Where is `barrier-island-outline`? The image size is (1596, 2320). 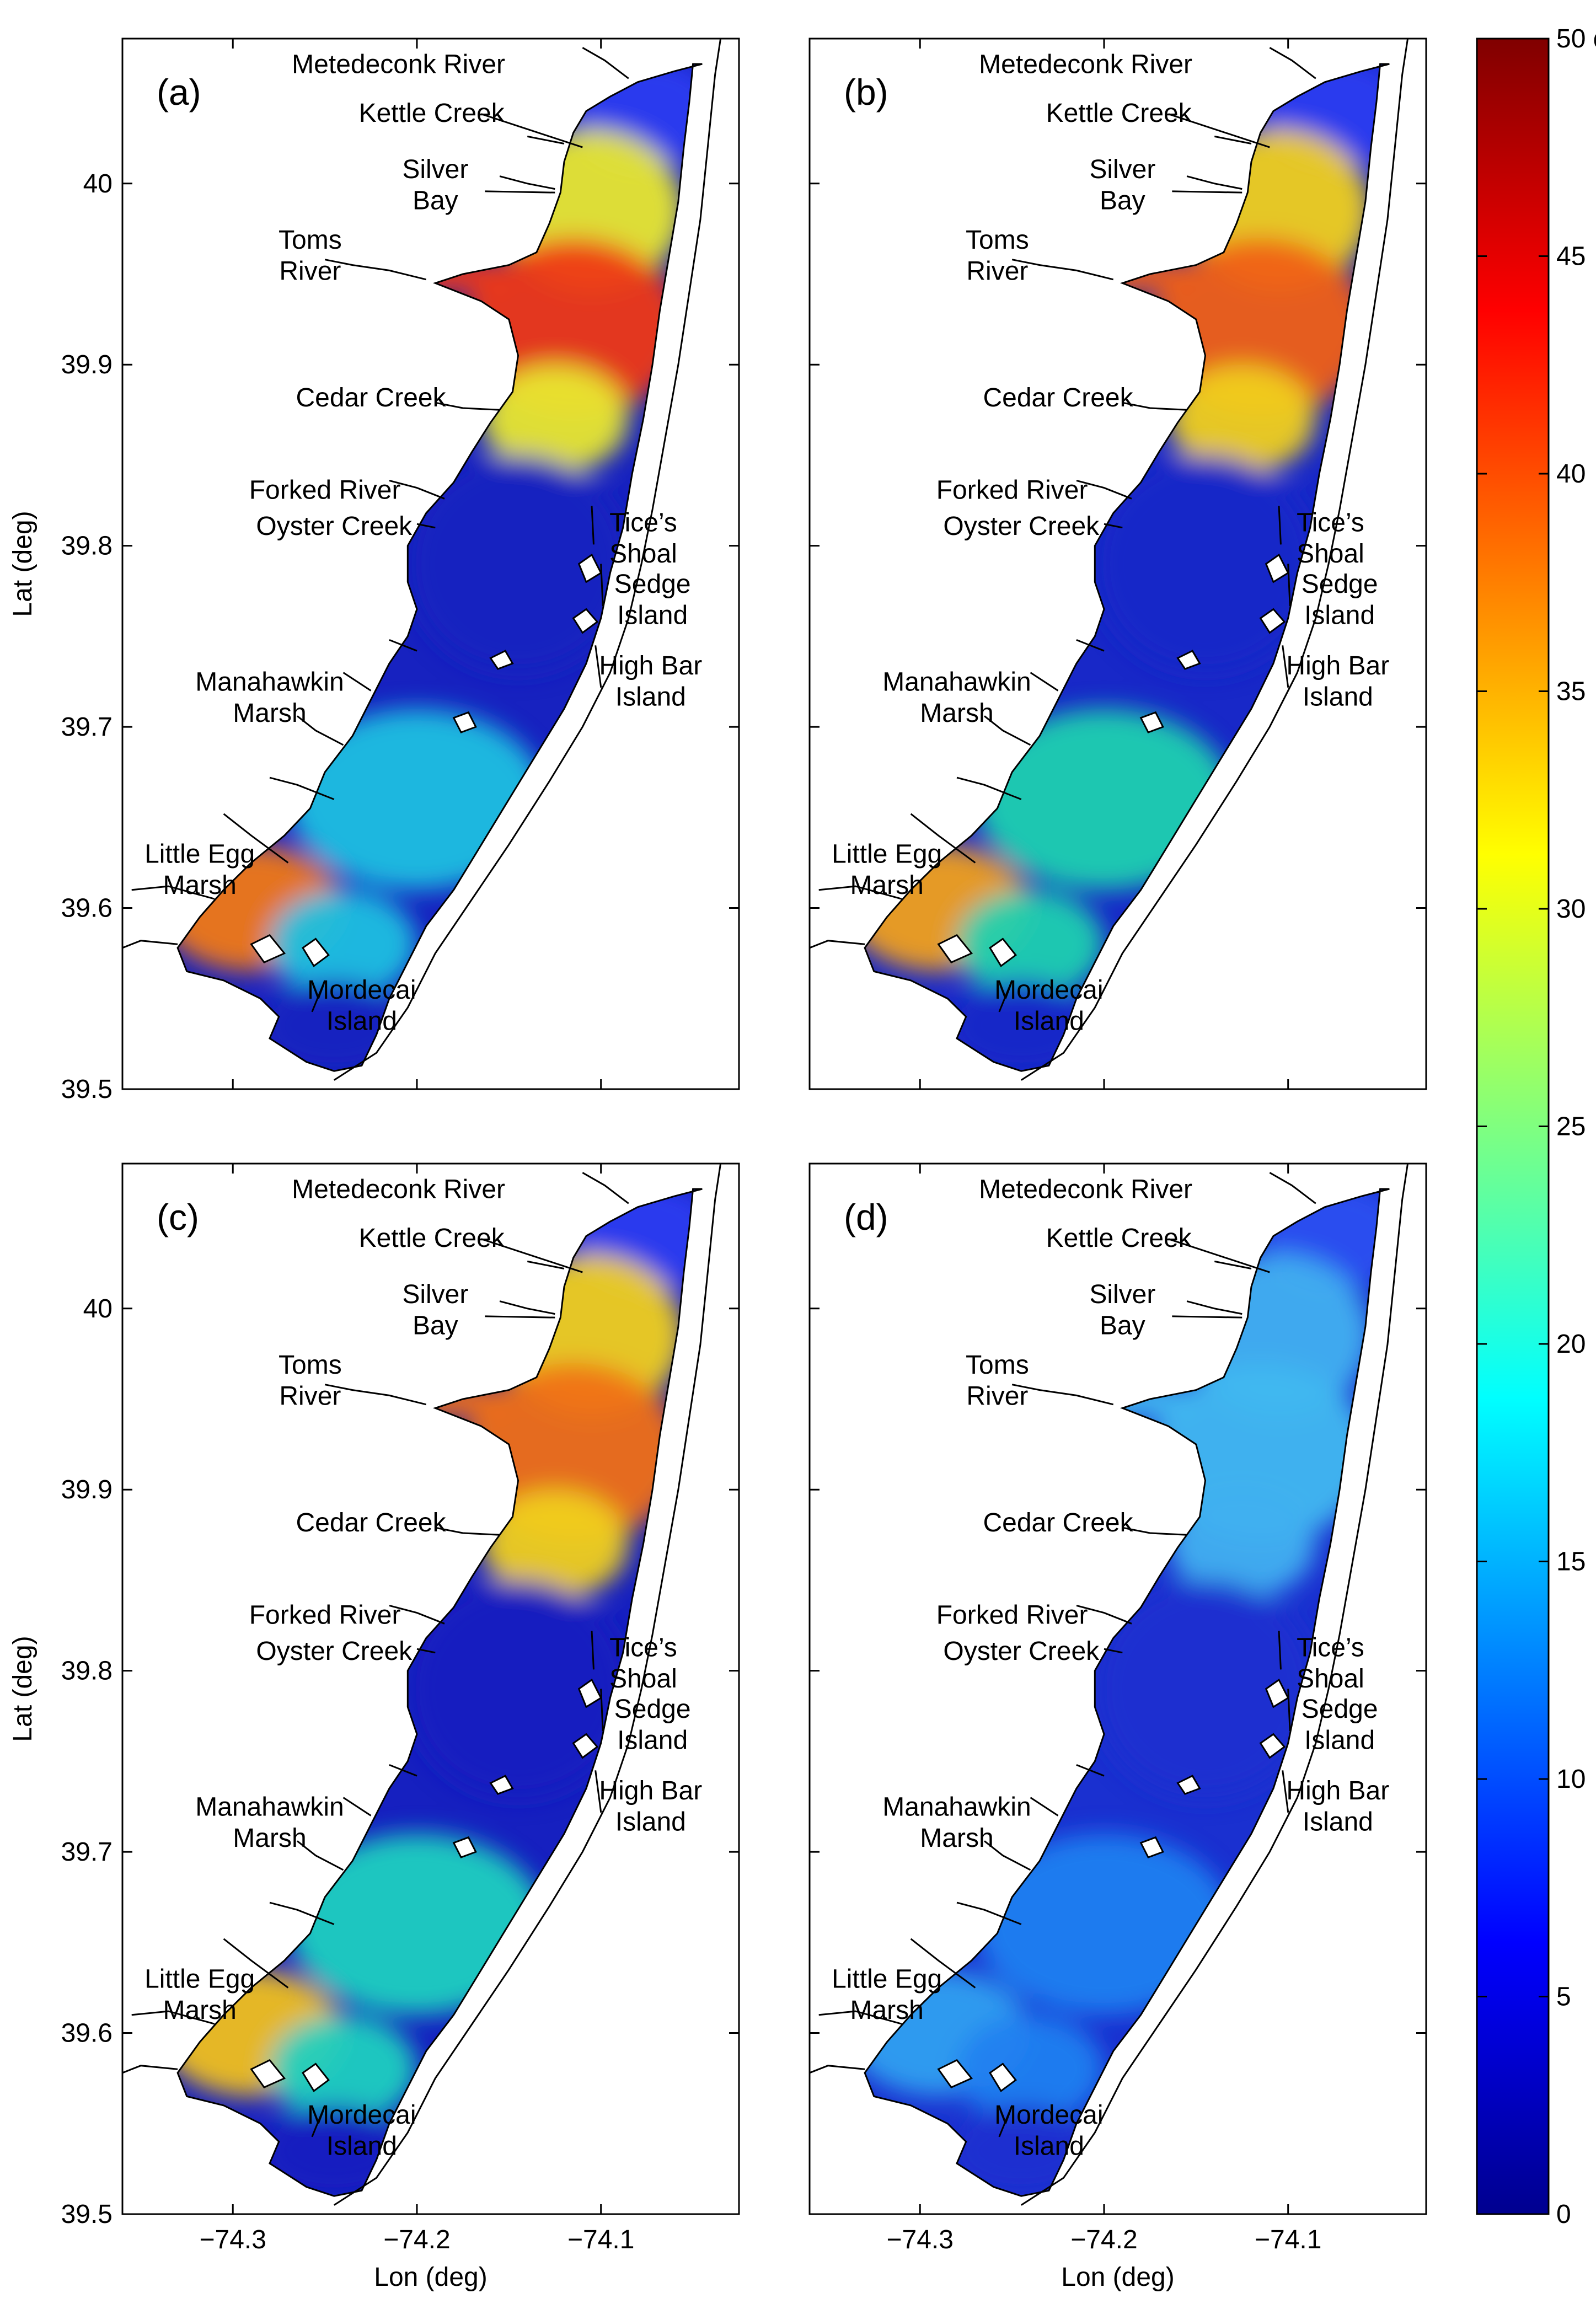
barrier-island-outline is located at coordinates (527, 559).